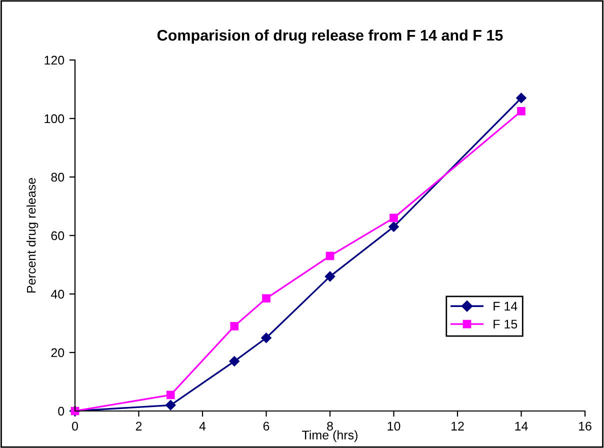 The width and height of the screenshot is (604, 448). Describe the element at coordinates (266, 426) in the screenshot. I see `x-tick-label: 6` at that location.